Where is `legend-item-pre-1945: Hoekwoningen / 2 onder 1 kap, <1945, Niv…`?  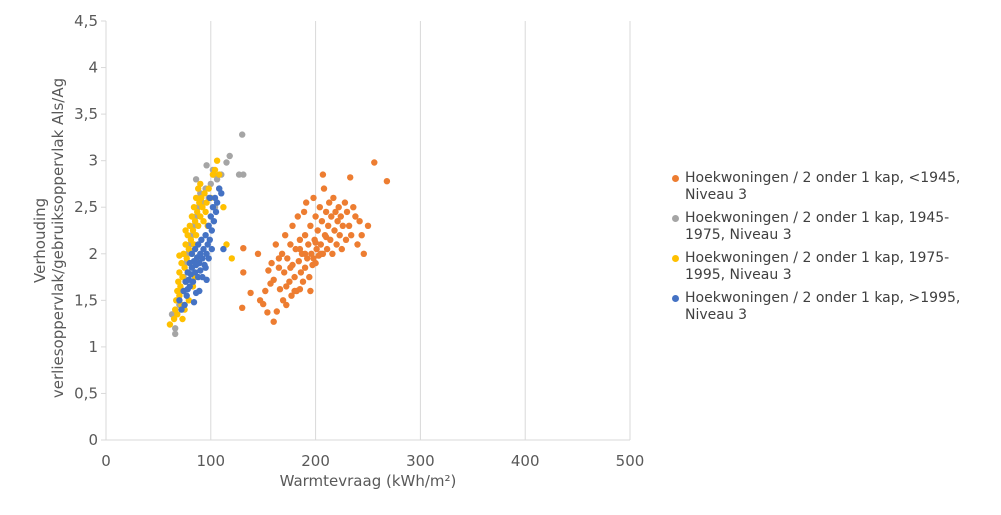 legend-item-pre-1945: Hoekwoningen / 2 onder 1 kap, <1945, Niv… is located at coordinates (832, 187).